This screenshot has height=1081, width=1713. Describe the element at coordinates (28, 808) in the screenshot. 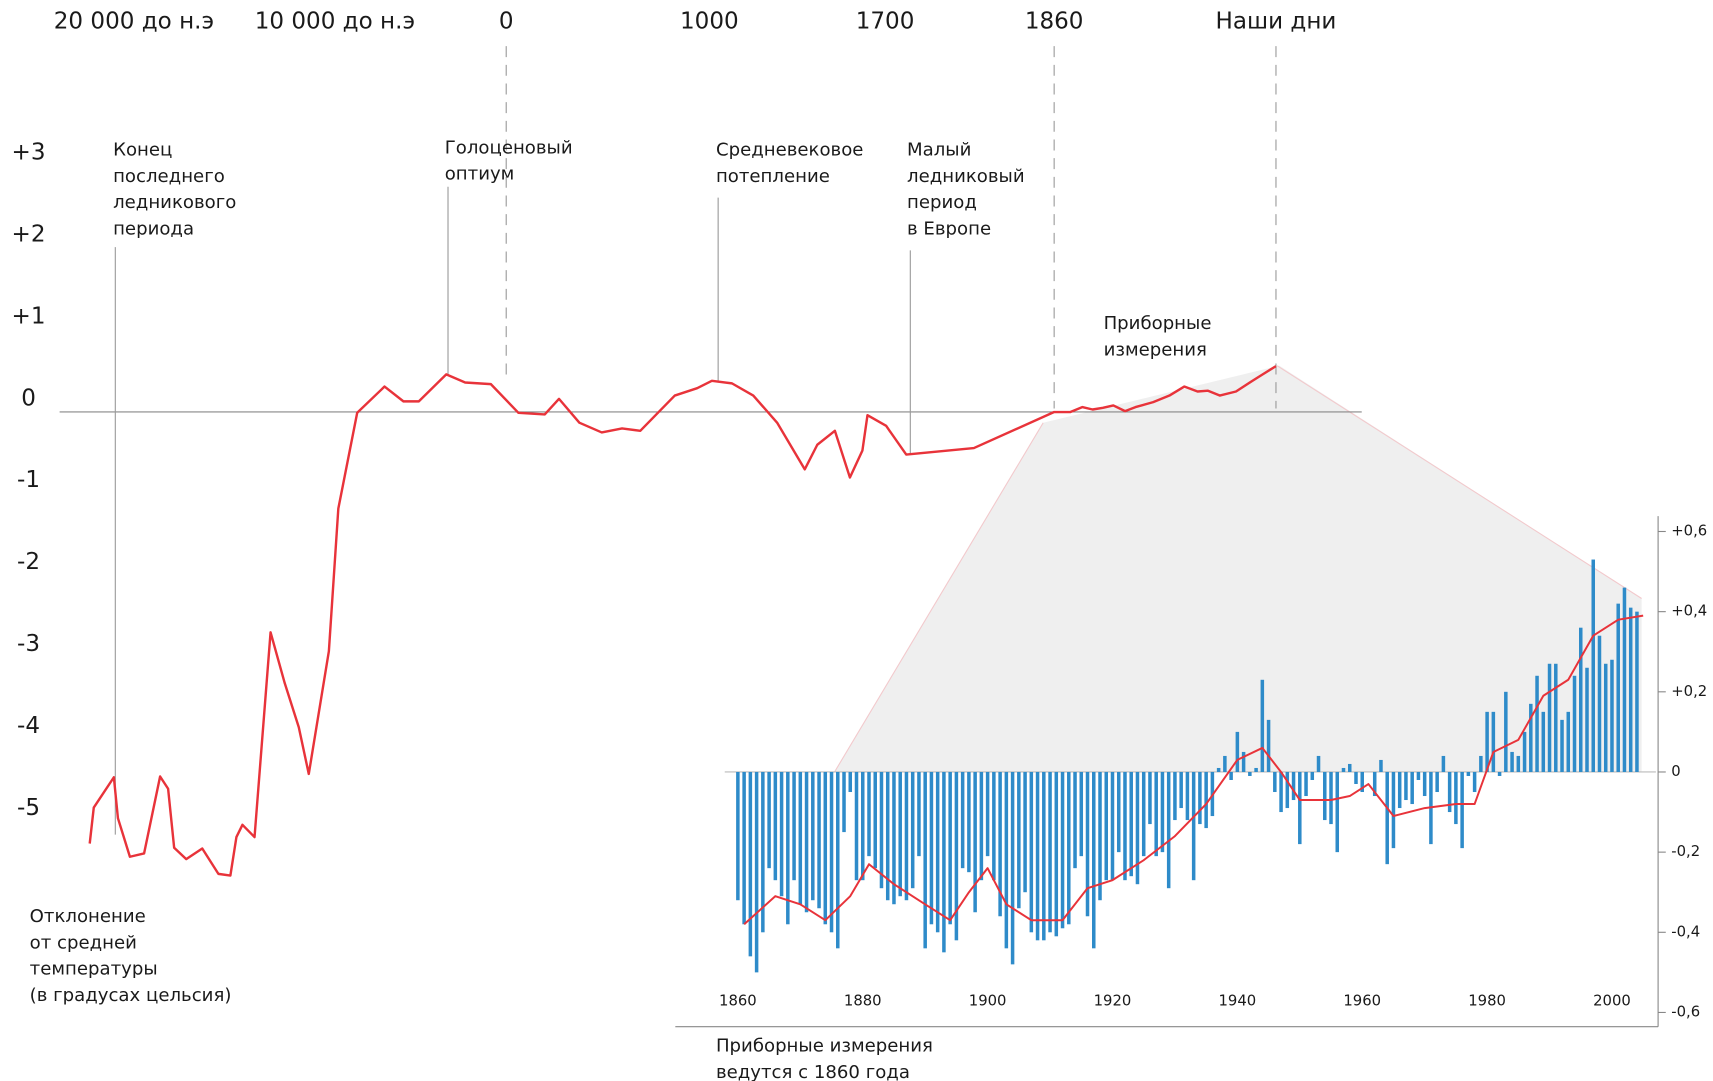

I see `y-tick-label: -5` at that location.